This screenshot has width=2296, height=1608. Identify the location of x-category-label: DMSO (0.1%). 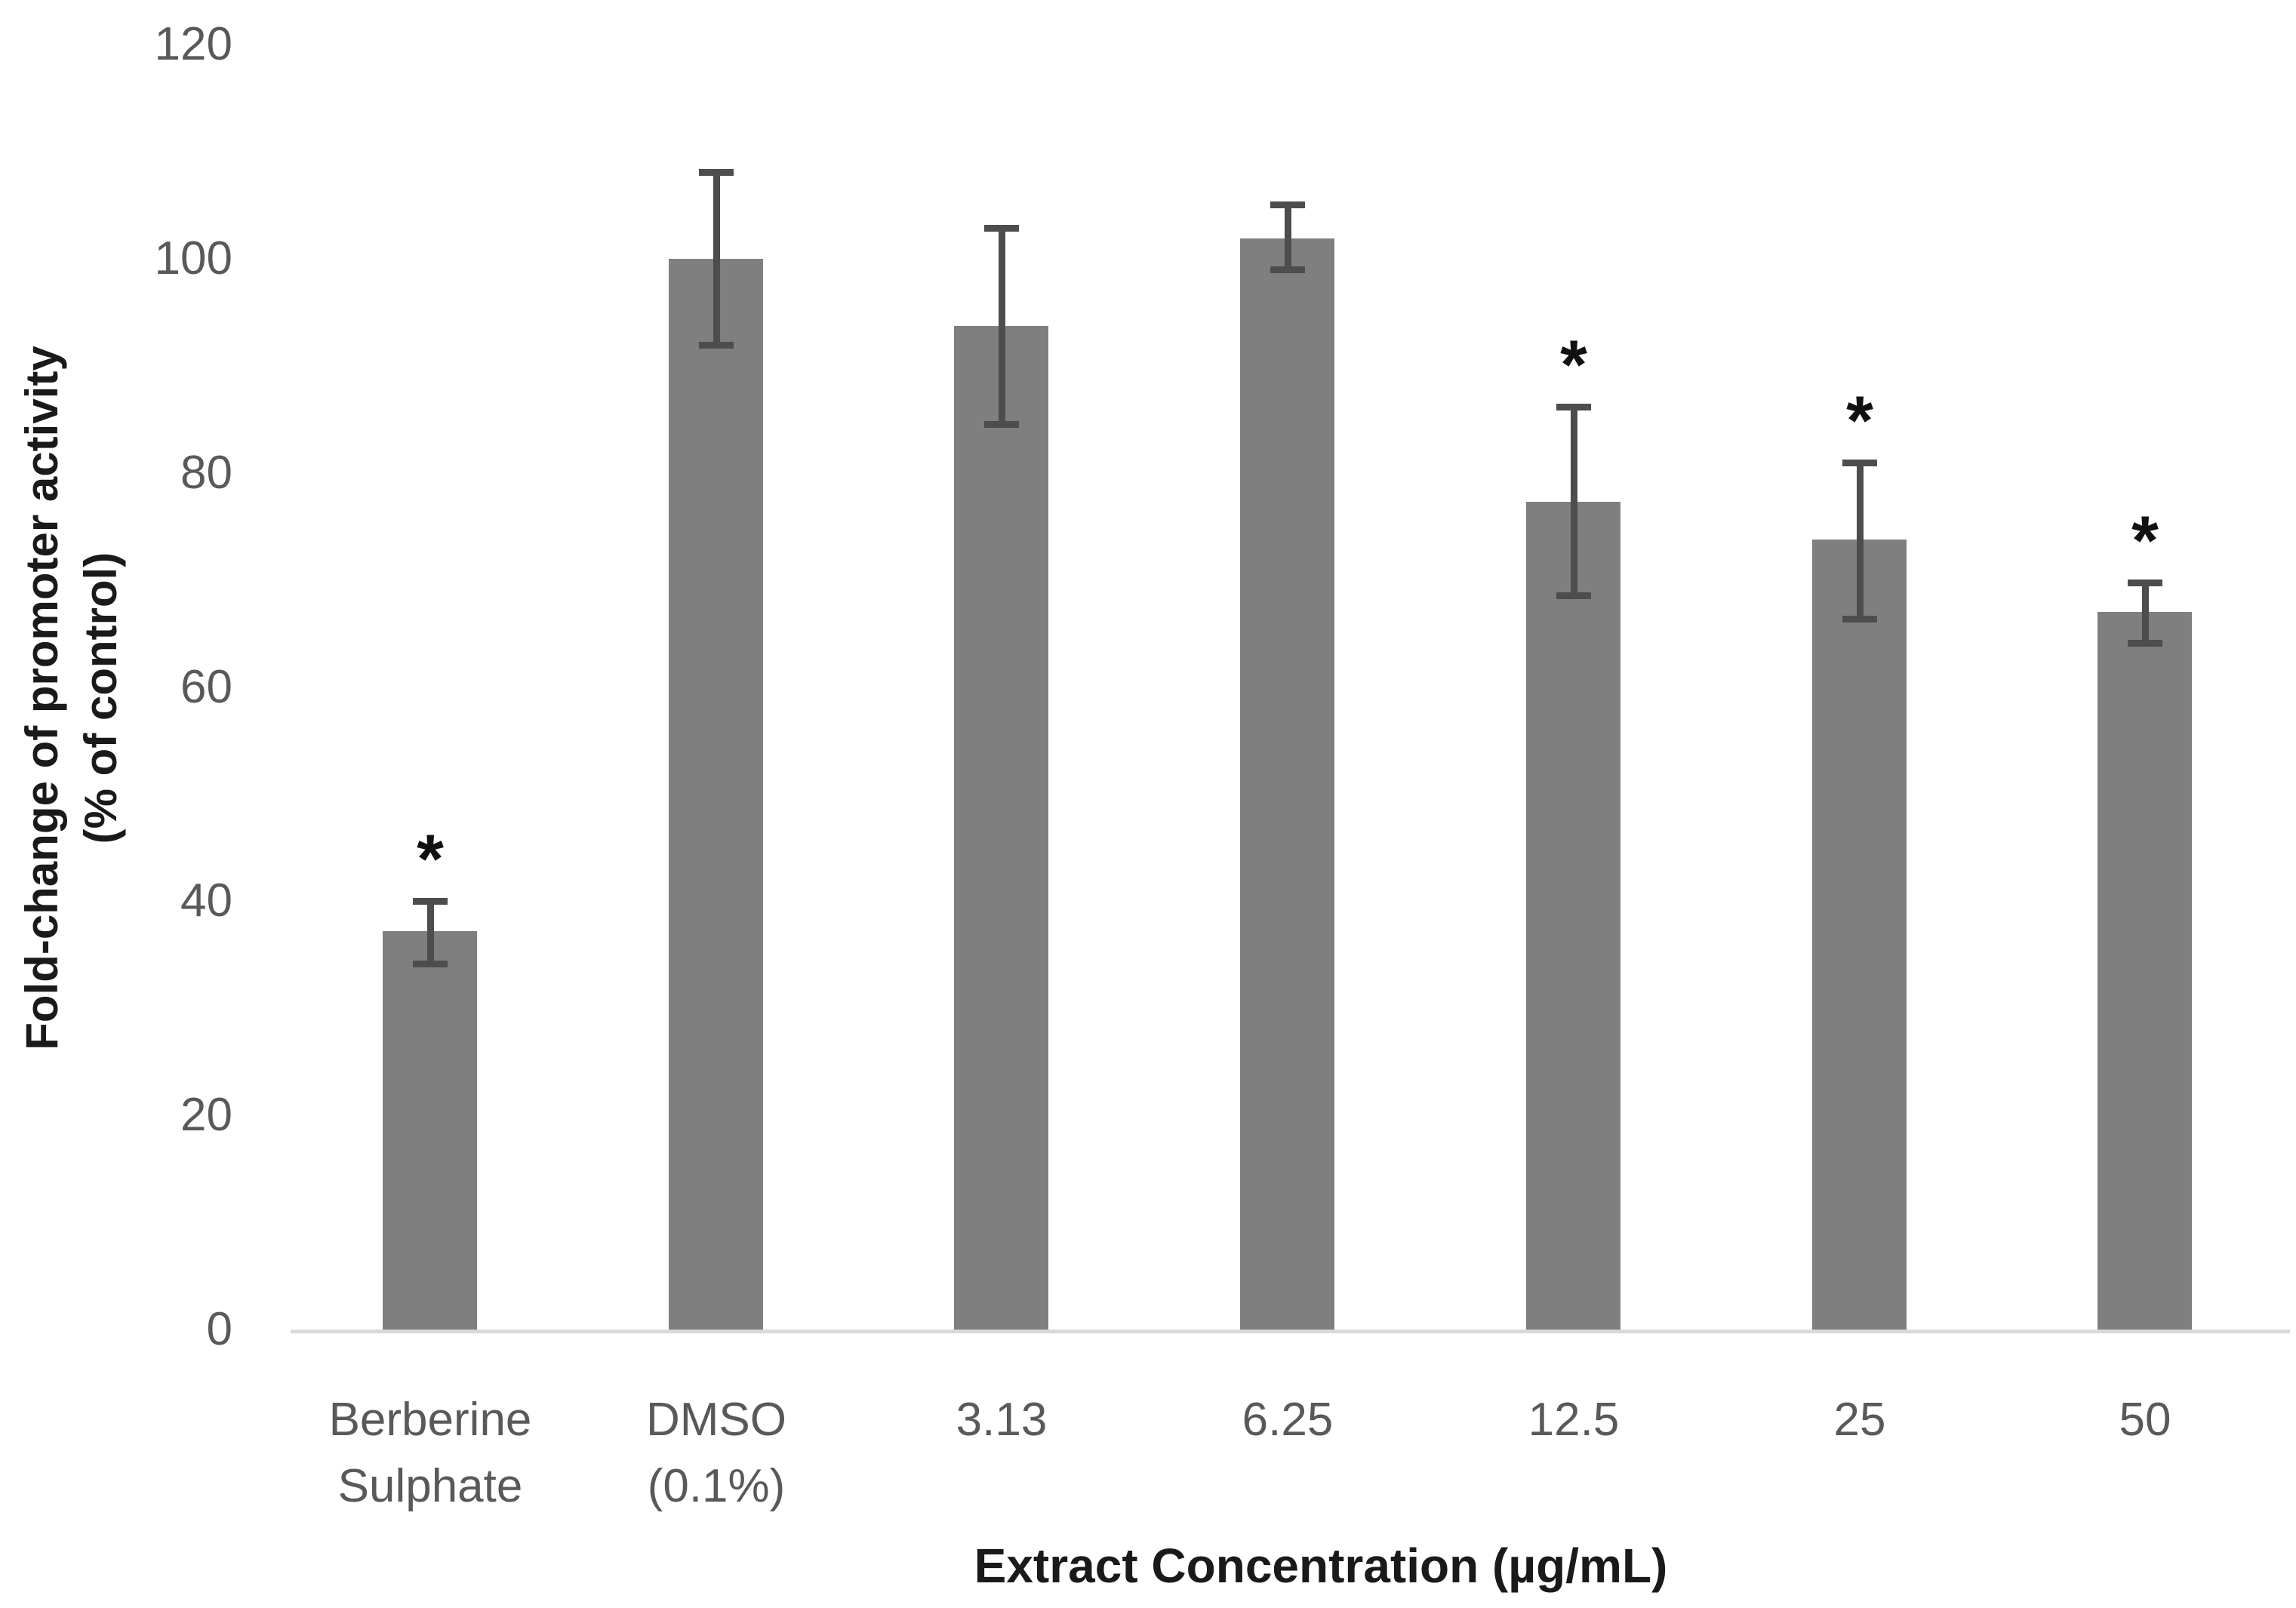
(716, 1453).